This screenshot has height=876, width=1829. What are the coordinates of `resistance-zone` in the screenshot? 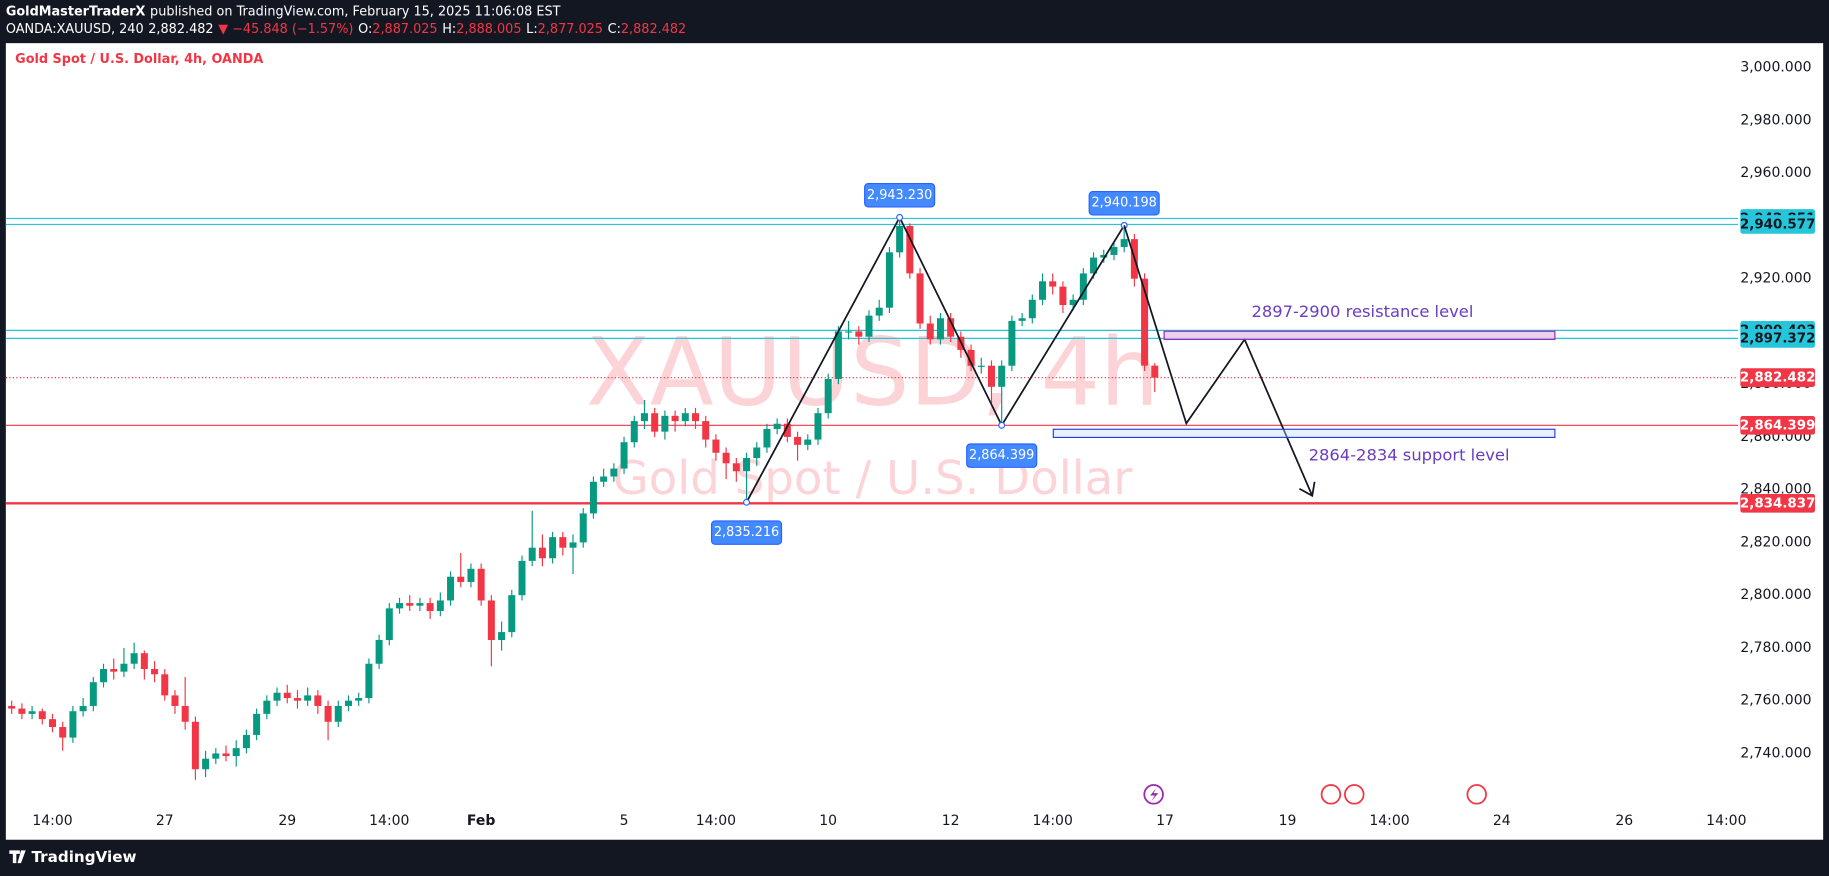 It's located at (1359, 335).